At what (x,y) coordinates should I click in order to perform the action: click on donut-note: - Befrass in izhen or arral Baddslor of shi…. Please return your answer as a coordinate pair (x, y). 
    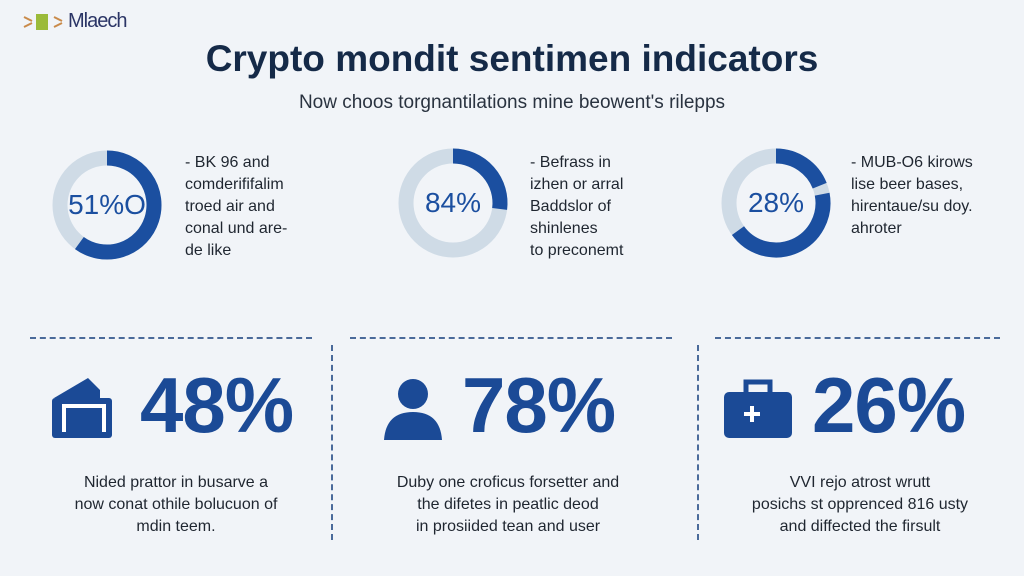
    Looking at the image, I should click on (576, 207).